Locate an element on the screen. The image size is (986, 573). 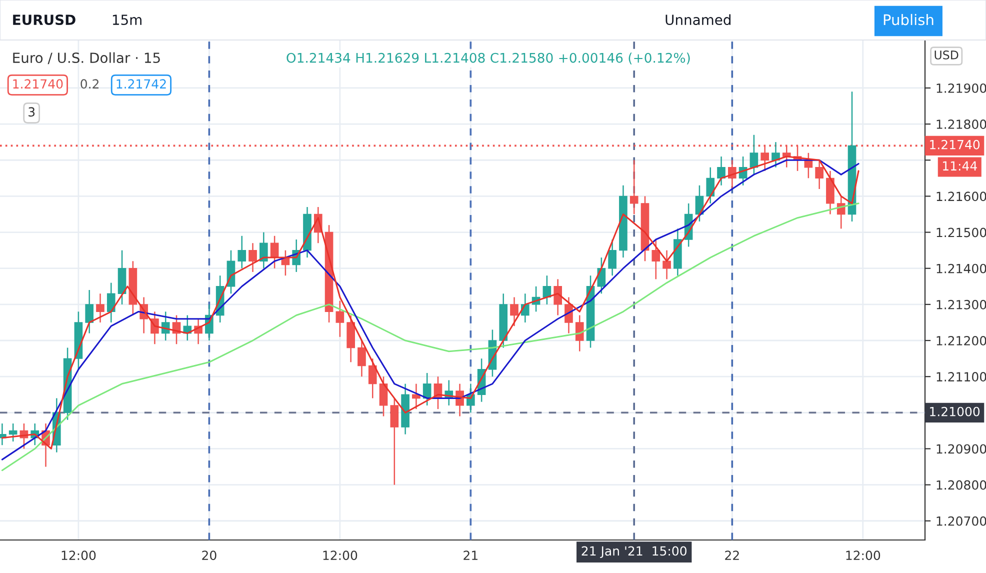
text: Euro / U.S. Dollar · 15 is located at coordinates (86, 58).